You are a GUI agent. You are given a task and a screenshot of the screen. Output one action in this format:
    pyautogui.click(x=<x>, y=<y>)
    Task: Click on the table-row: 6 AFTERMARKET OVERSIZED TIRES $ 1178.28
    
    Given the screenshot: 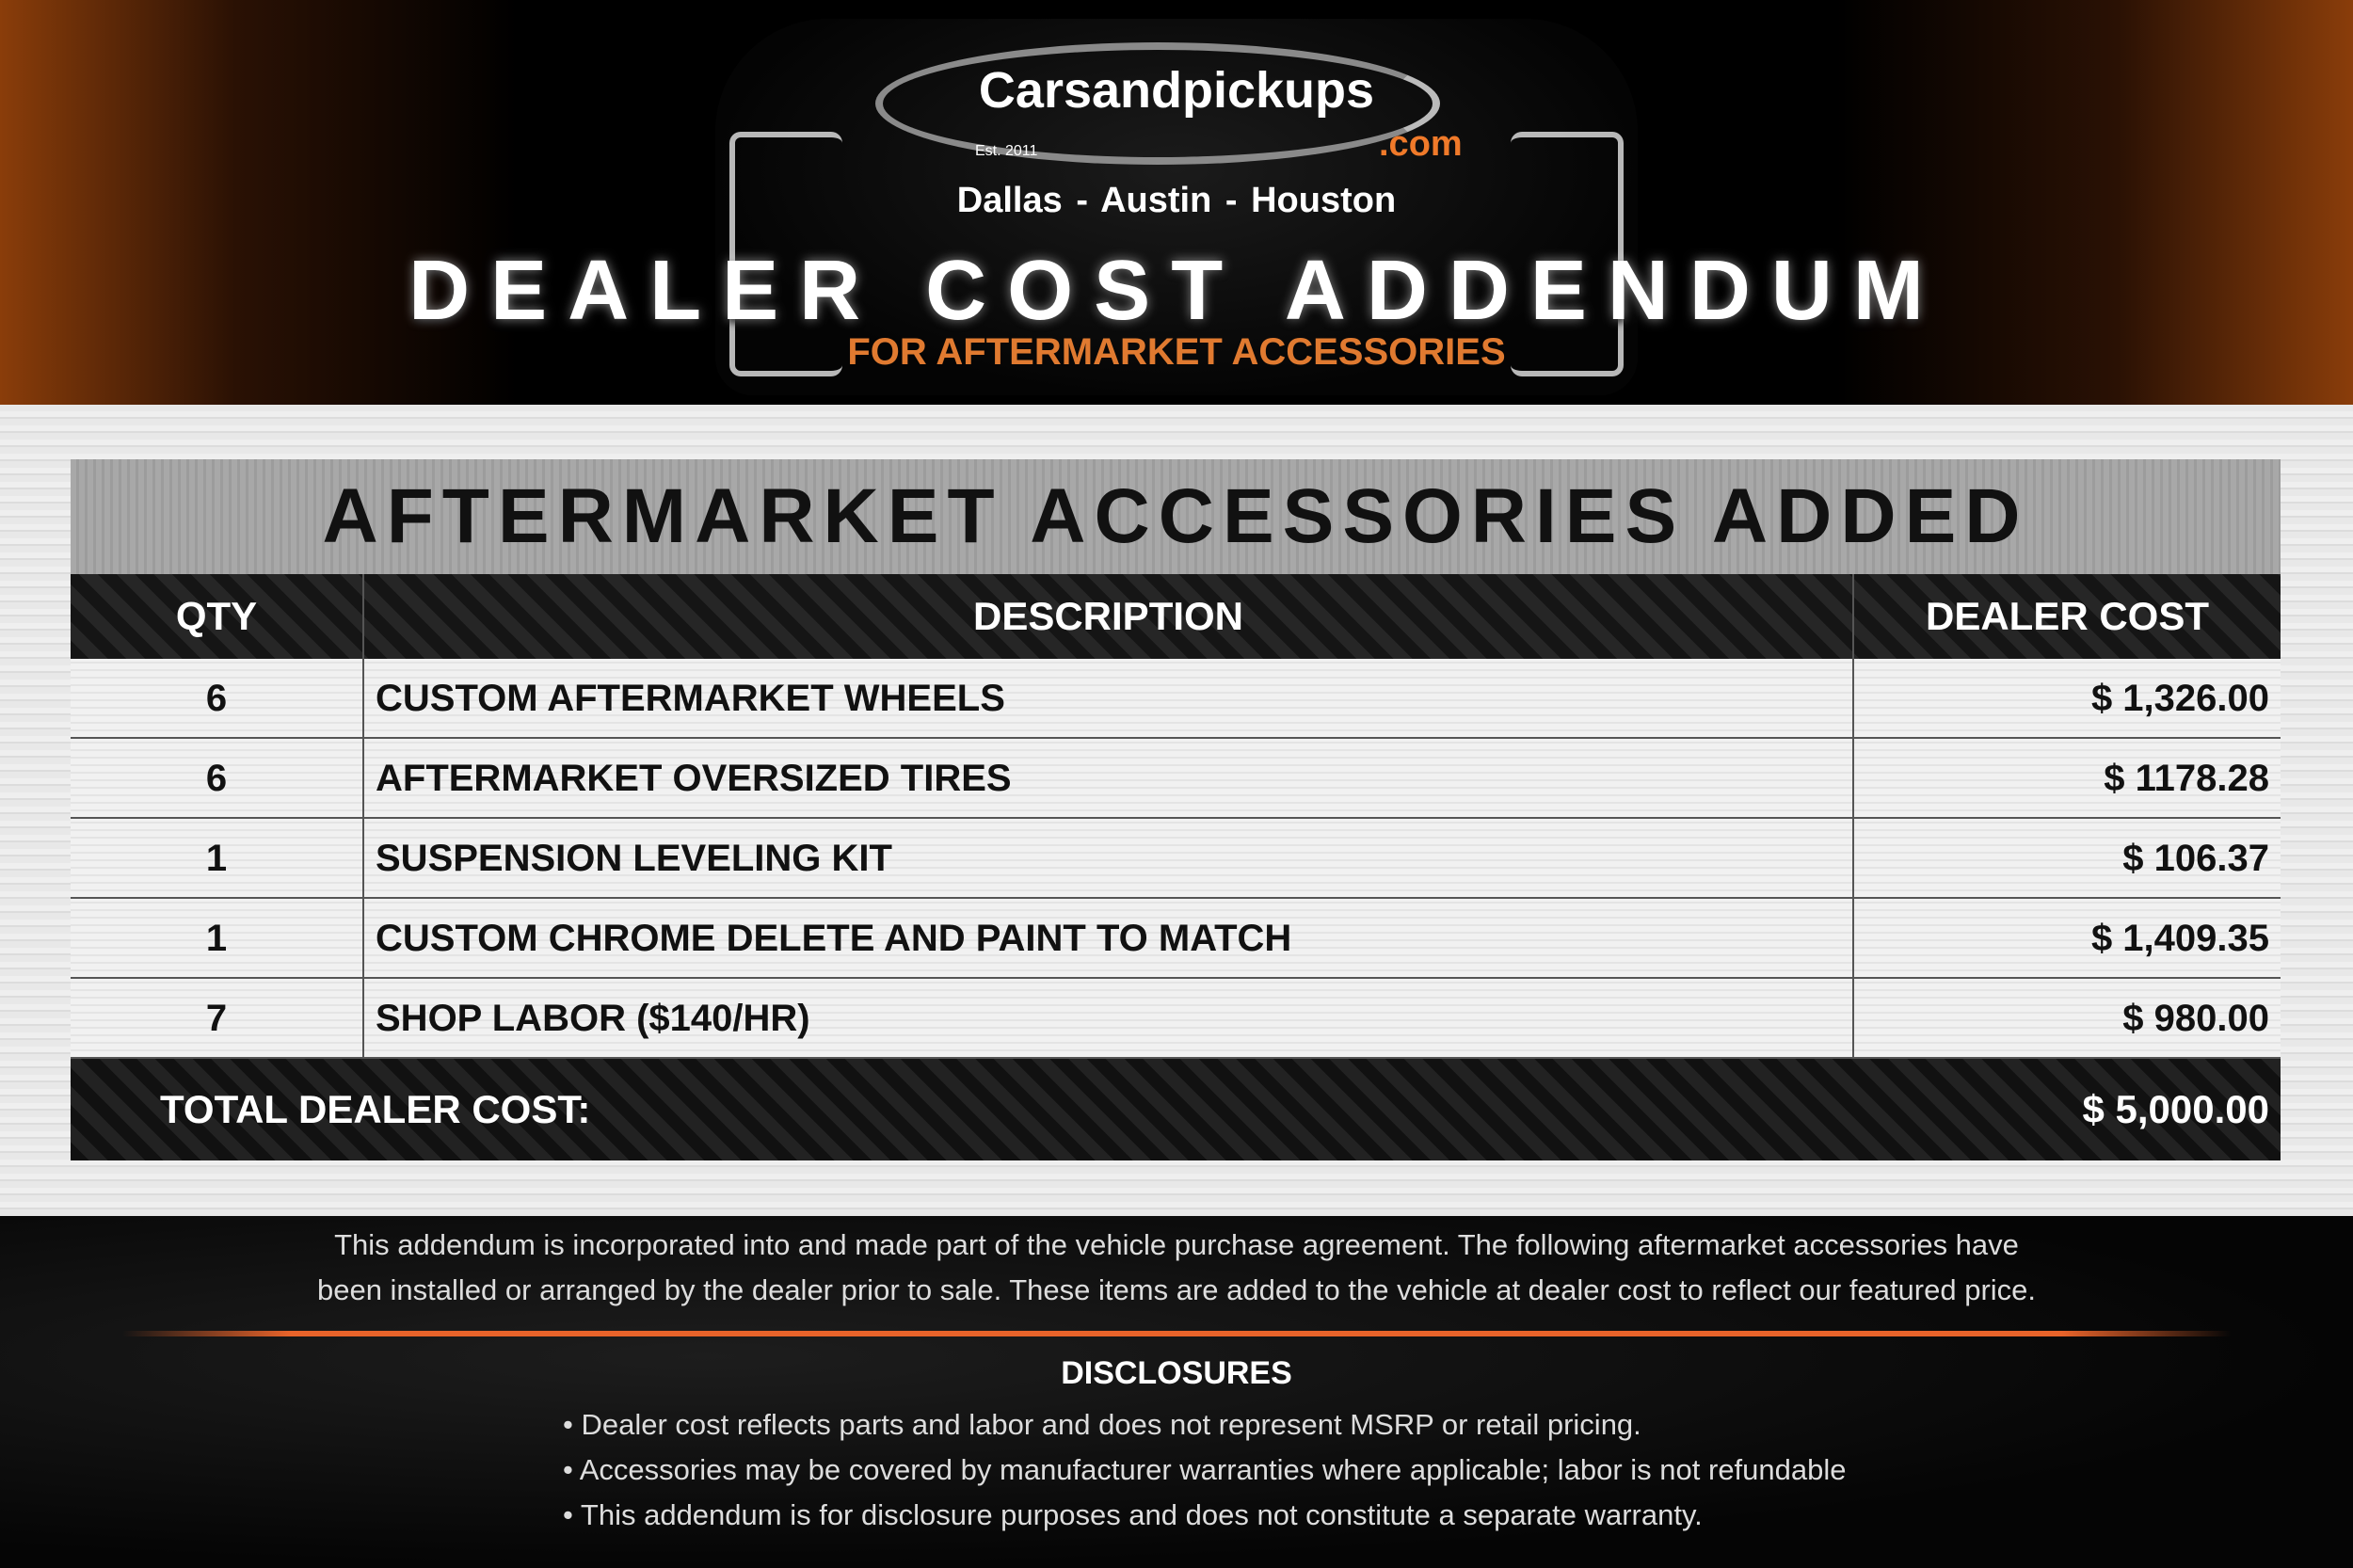 What is the action you would take?
    pyautogui.click(x=1176, y=779)
    